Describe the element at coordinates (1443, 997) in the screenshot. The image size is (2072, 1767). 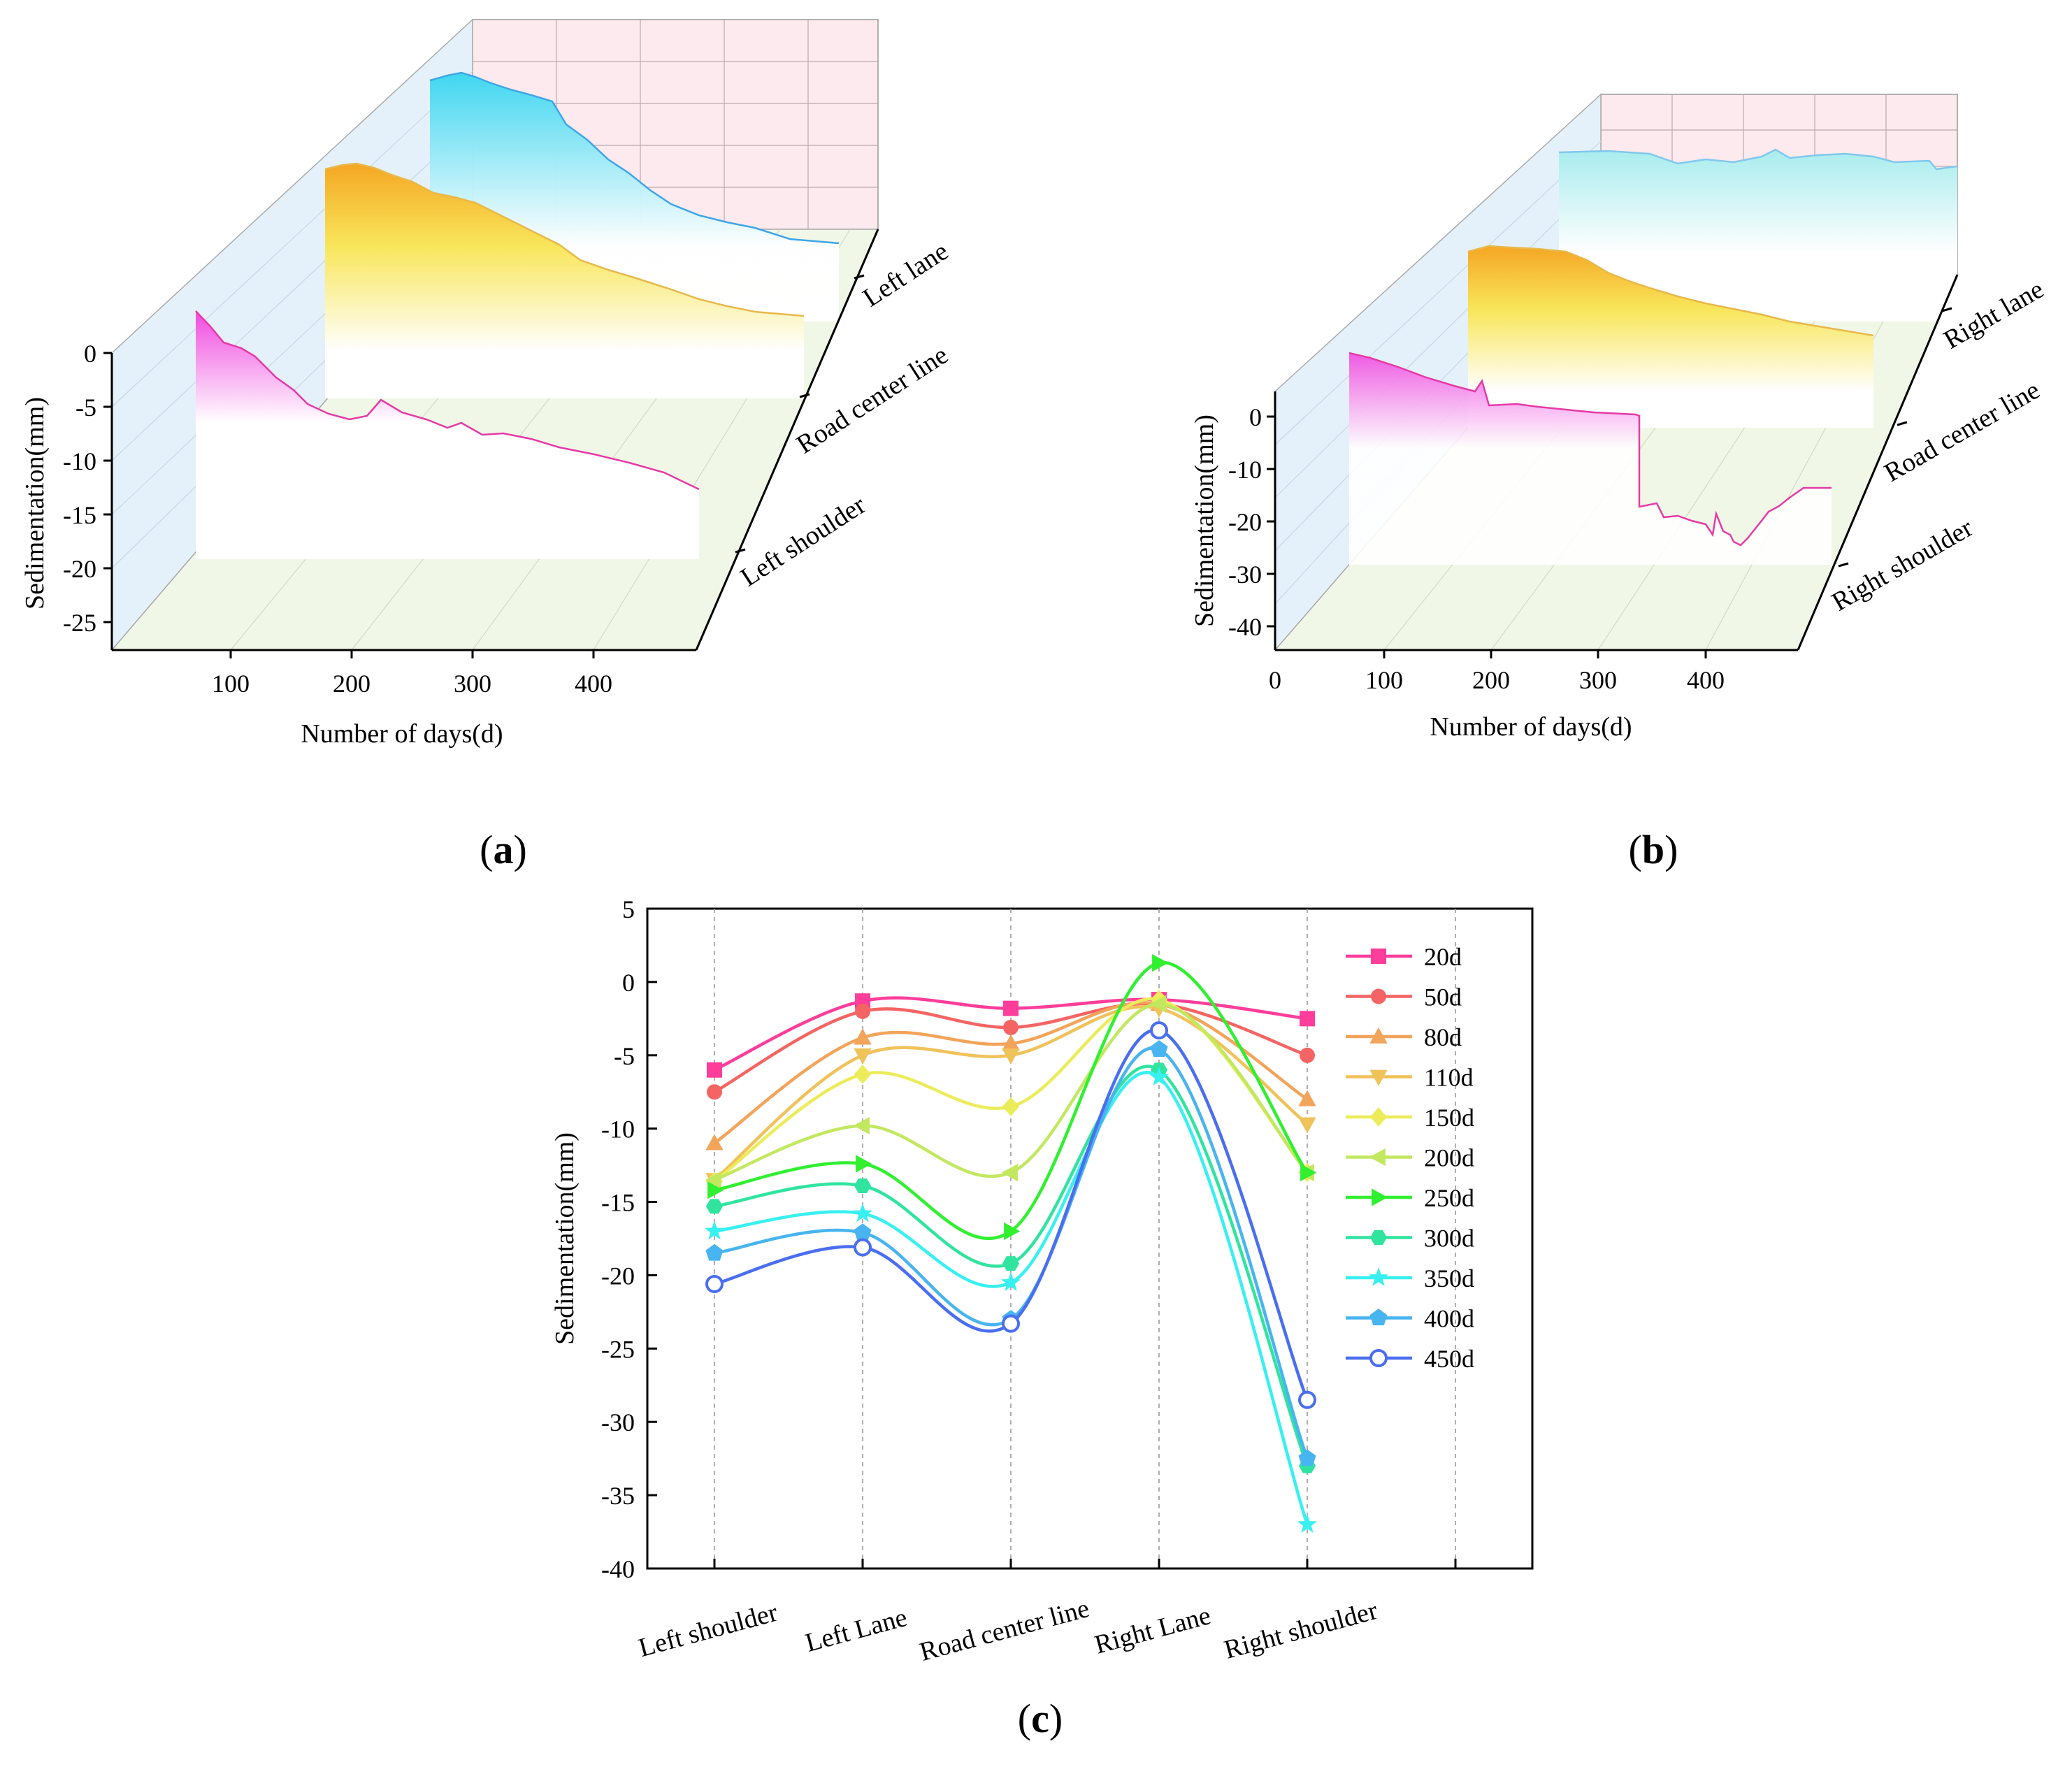
I see `legend-label: 50d` at that location.